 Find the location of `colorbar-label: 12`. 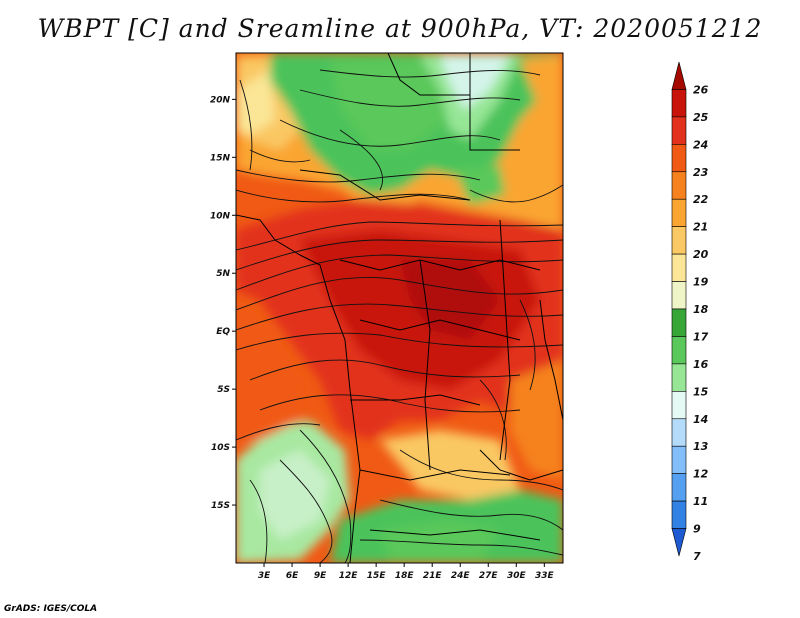

colorbar-label: 12 is located at coordinates (701, 474).